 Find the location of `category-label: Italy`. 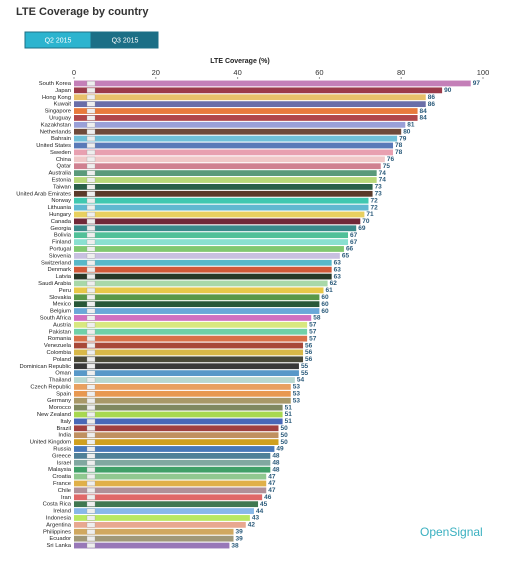

category-label: Italy is located at coordinates (65, 422).